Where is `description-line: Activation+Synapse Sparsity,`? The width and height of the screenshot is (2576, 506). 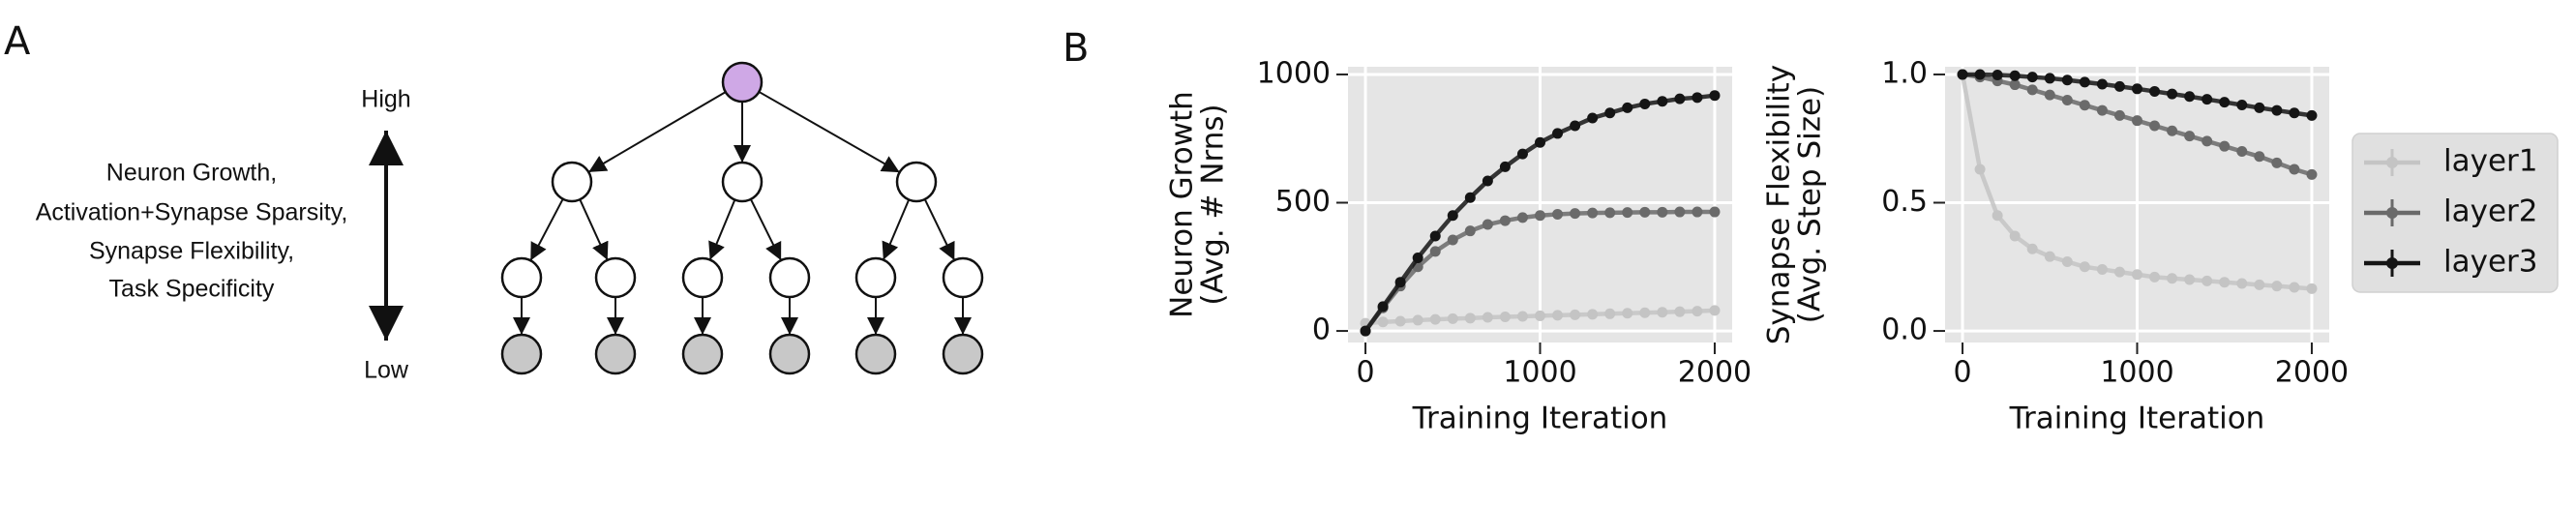 description-line: Activation+Synapse Sparsity, is located at coordinates (192, 212).